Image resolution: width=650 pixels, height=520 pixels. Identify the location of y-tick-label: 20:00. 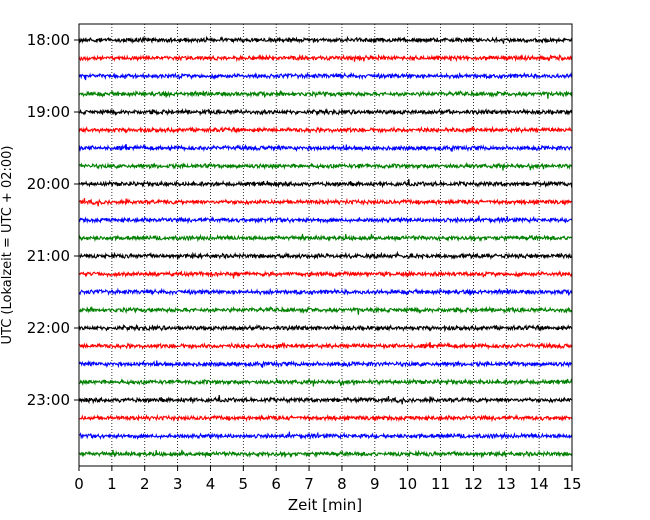
(48, 184).